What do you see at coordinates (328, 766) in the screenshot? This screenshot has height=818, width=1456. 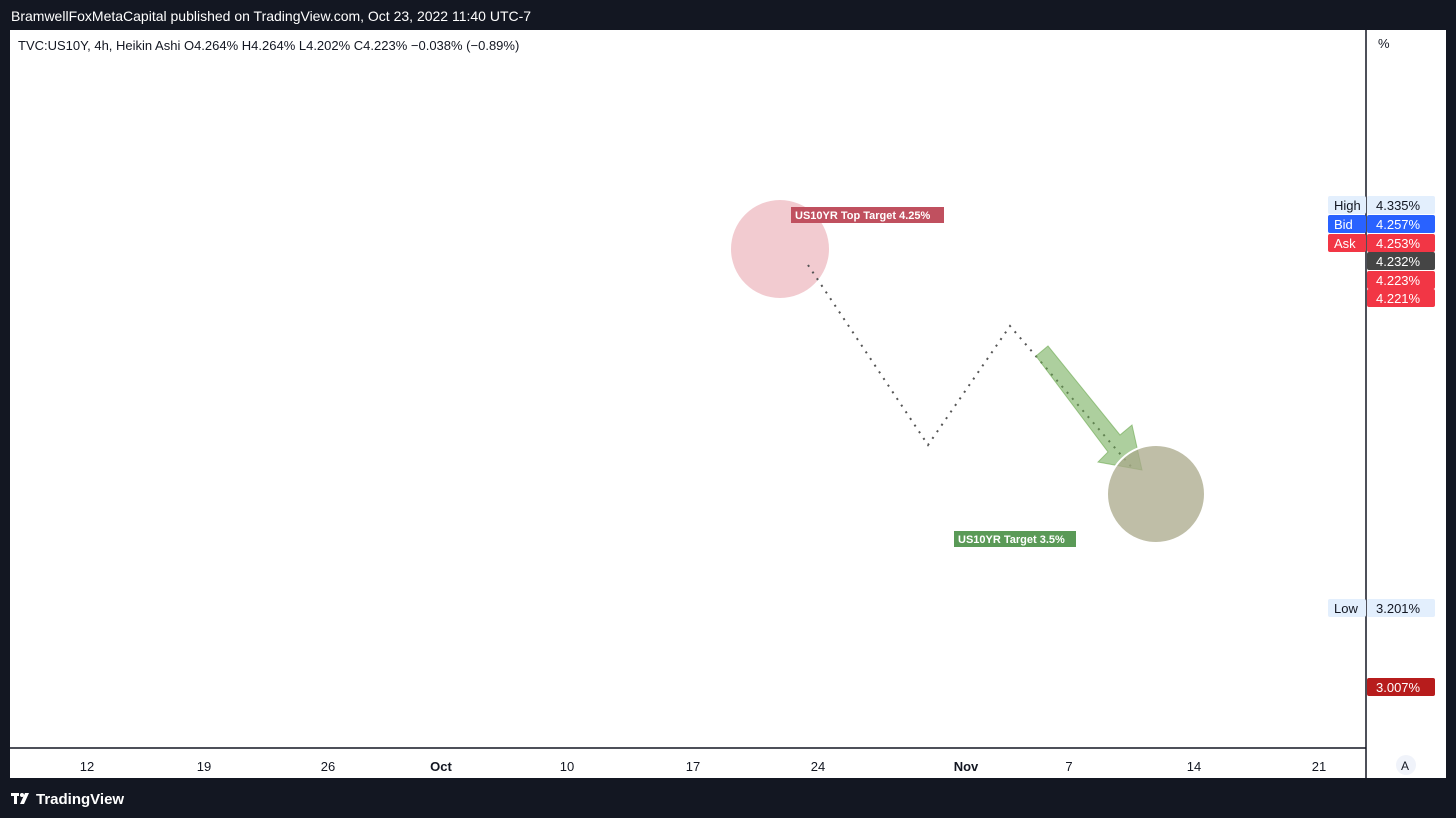 I see `time-tick-label: 26` at bounding box center [328, 766].